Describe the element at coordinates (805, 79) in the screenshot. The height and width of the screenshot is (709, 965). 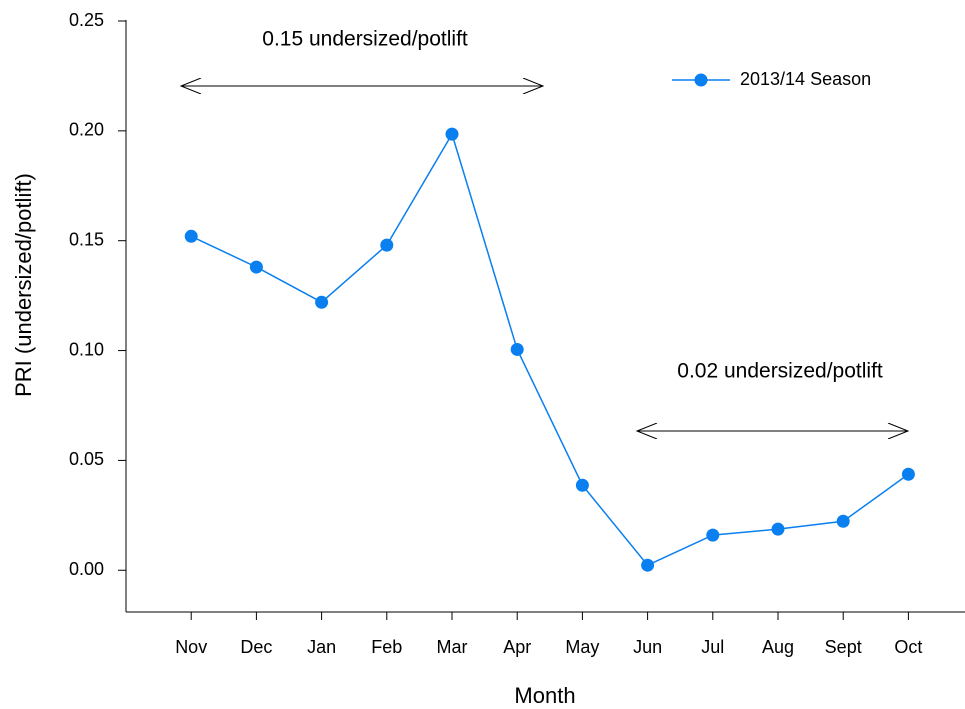
I see `legend-label: 2013/14 Season` at that location.